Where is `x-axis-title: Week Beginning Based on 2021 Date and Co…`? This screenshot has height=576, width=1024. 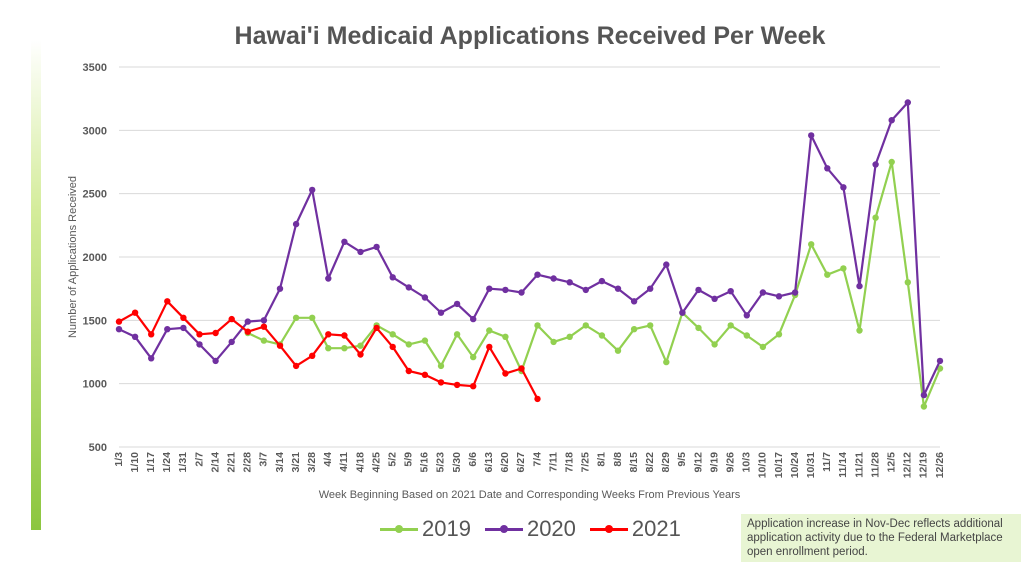 x-axis-title: Week Beginning Based on 2021 Date and Co… is located at coordinates (530, 495).